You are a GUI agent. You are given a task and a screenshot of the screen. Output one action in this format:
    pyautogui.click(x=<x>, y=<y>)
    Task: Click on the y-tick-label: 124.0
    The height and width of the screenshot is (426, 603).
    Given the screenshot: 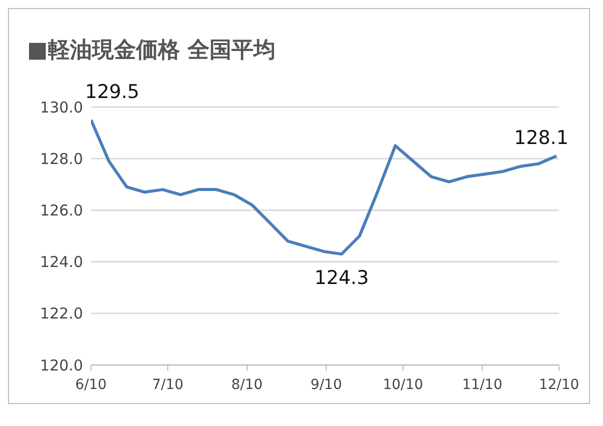 What is the action you would take?
    pyautogui.click(x=61, y=262)
    